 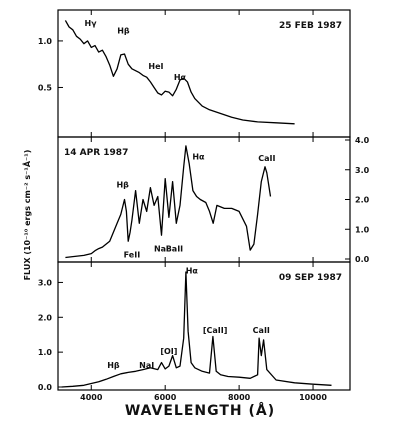 What do you see at coordinates (132, 255) in the screenshot?
I see `line-annotation: FeII` at bounding box center [132, 255].